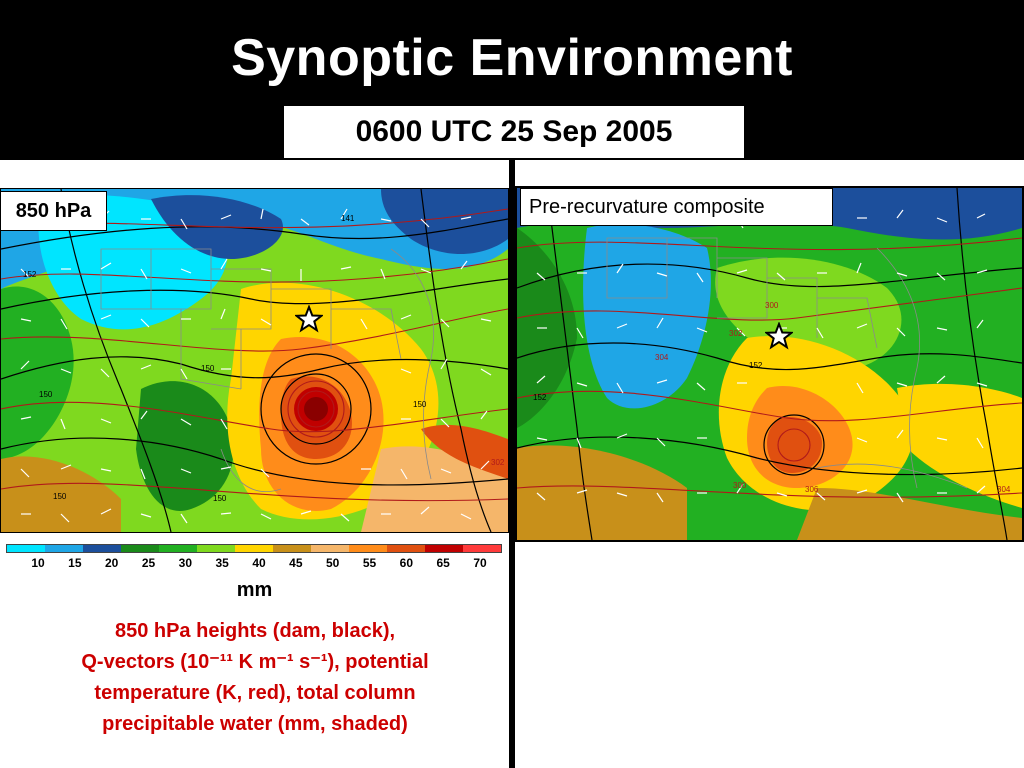  Describe the element at coordinates (812, 489) in the screenshot. I see `contour-label: 306` at that location.